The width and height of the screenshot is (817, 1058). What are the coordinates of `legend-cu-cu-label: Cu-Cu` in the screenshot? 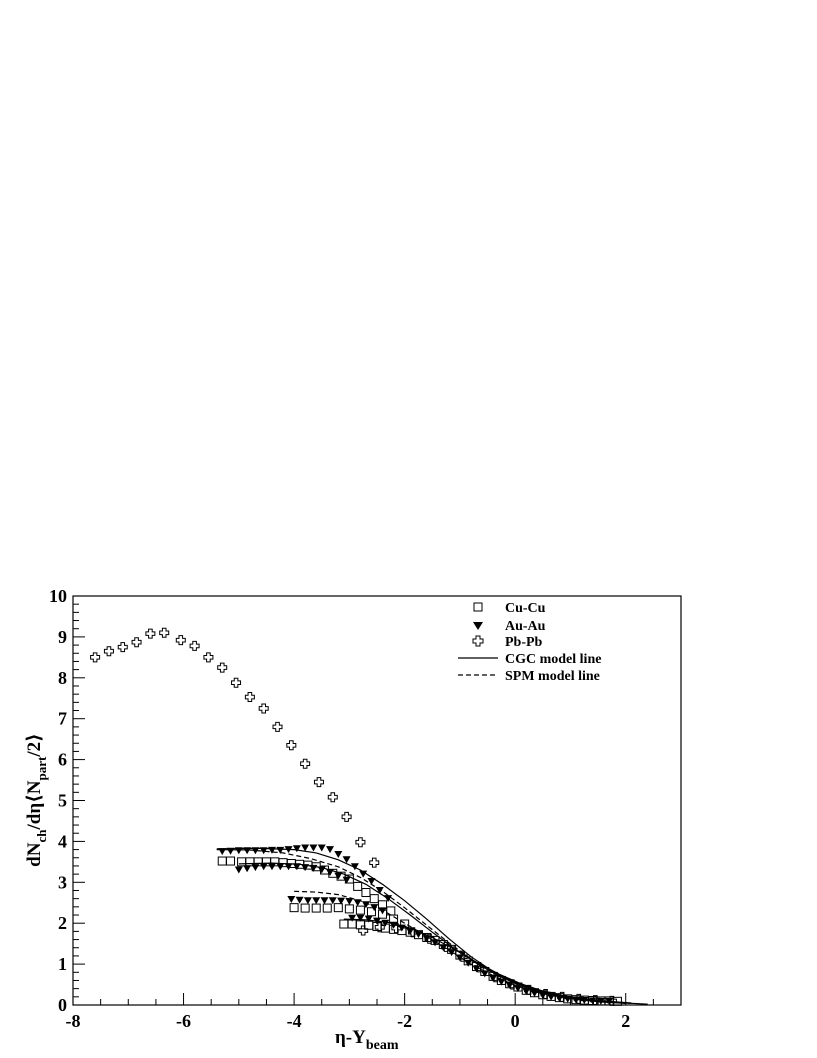 It's located at (525, 608).